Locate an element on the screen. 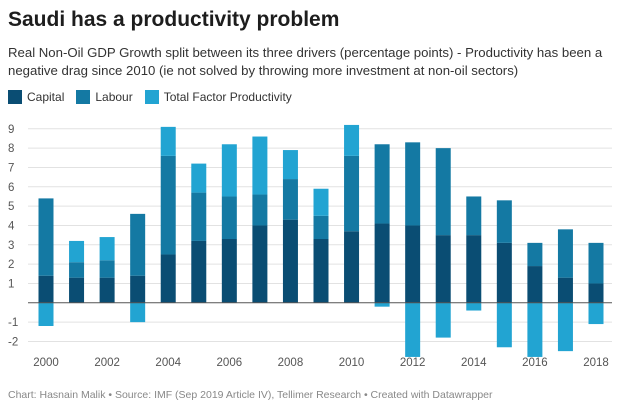 The height and width of the screenshot is (420, 620). legend-item-tfp: Total Factor Productivity is located at coordinates (218, 97).